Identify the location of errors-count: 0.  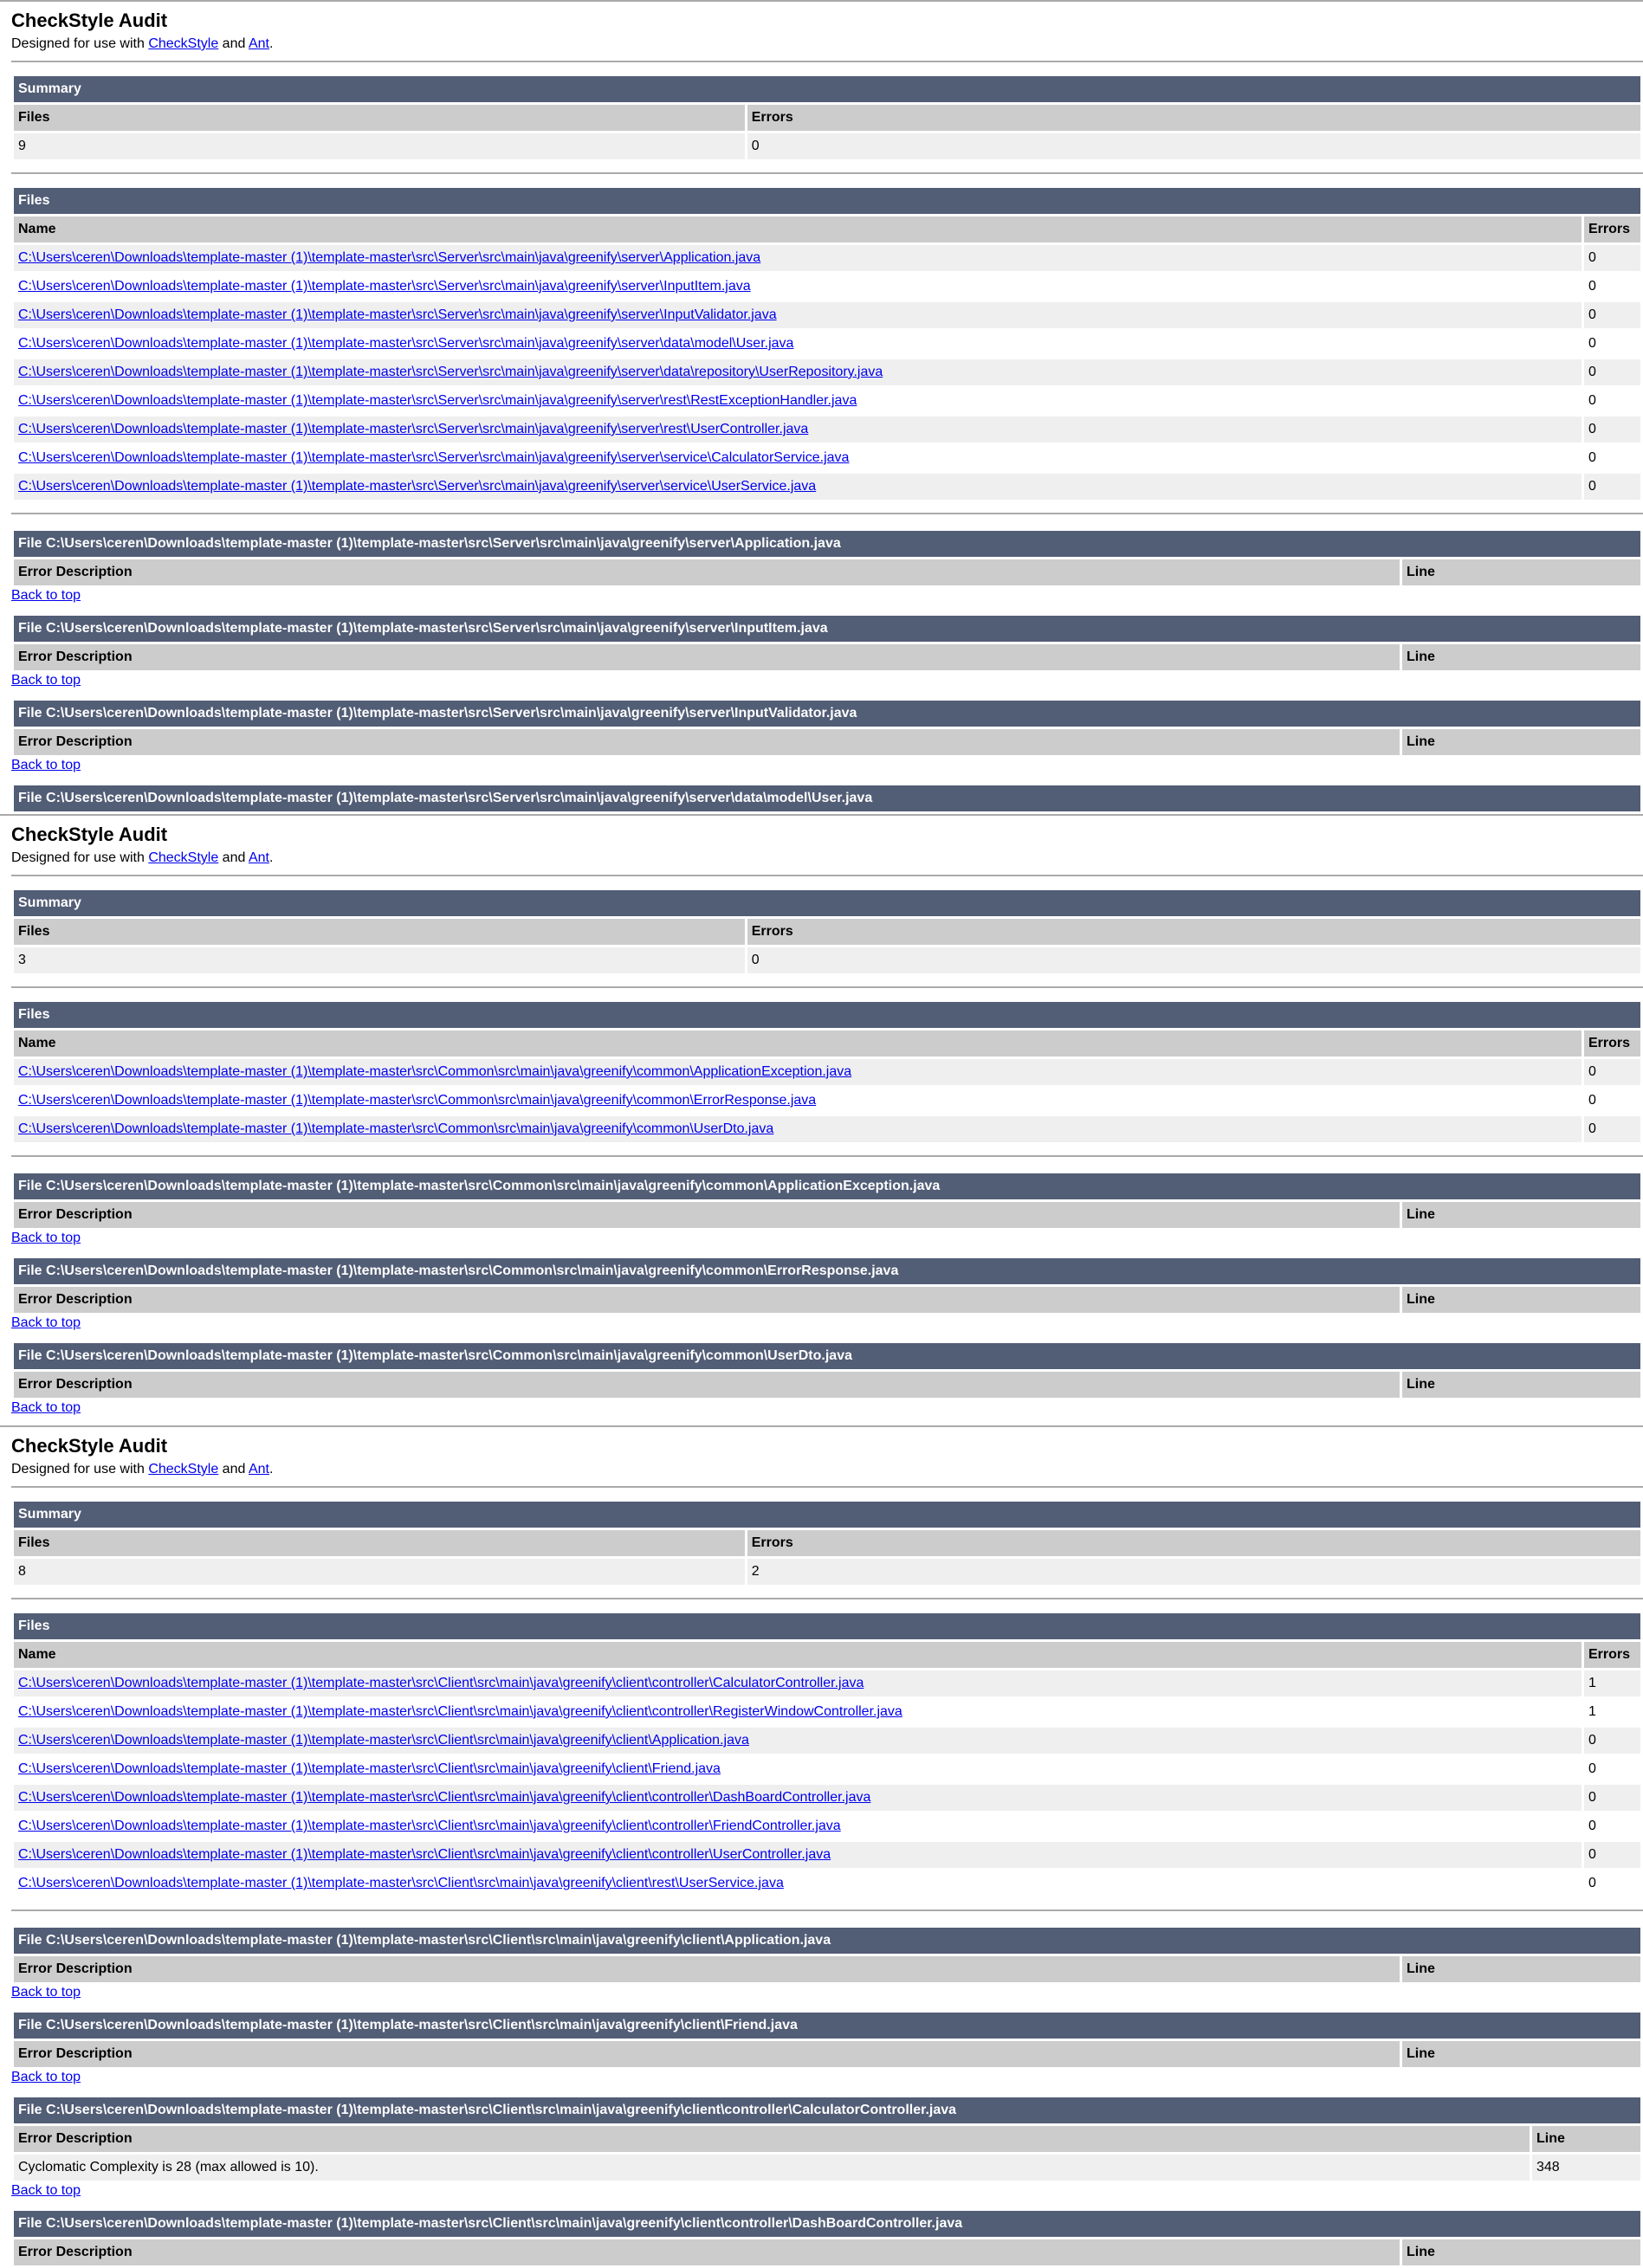
(1193, 146).